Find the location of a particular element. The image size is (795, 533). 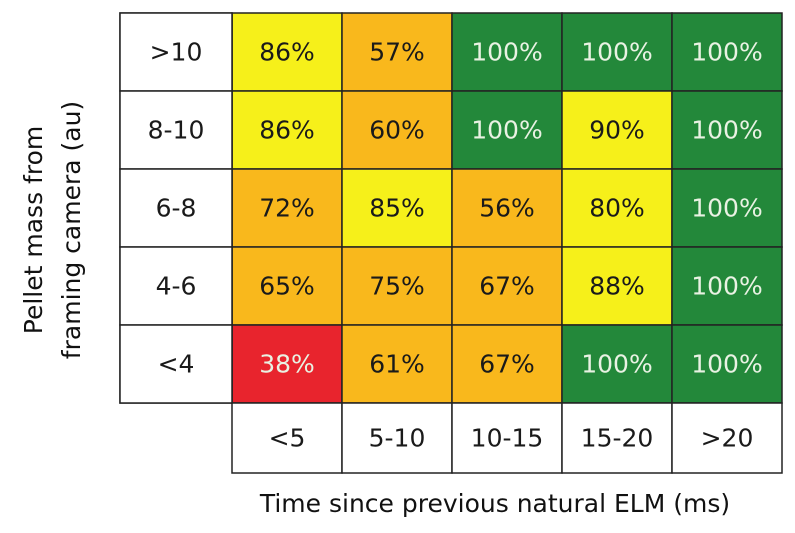

cell-value-label: 56% is located at coordinates (507, 208).